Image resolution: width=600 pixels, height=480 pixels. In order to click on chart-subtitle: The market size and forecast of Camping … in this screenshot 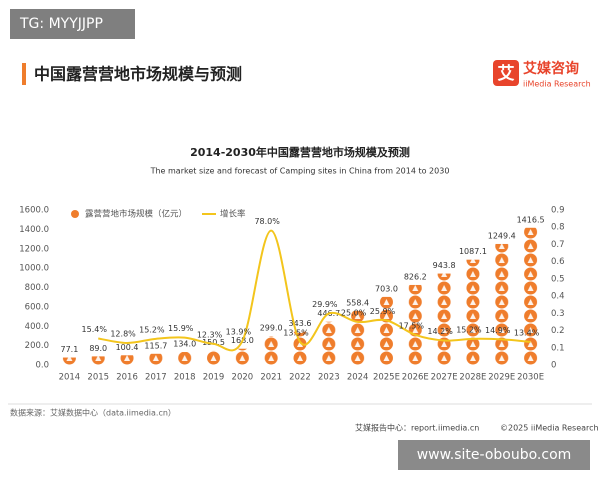, I will do `click(300, 171)`.